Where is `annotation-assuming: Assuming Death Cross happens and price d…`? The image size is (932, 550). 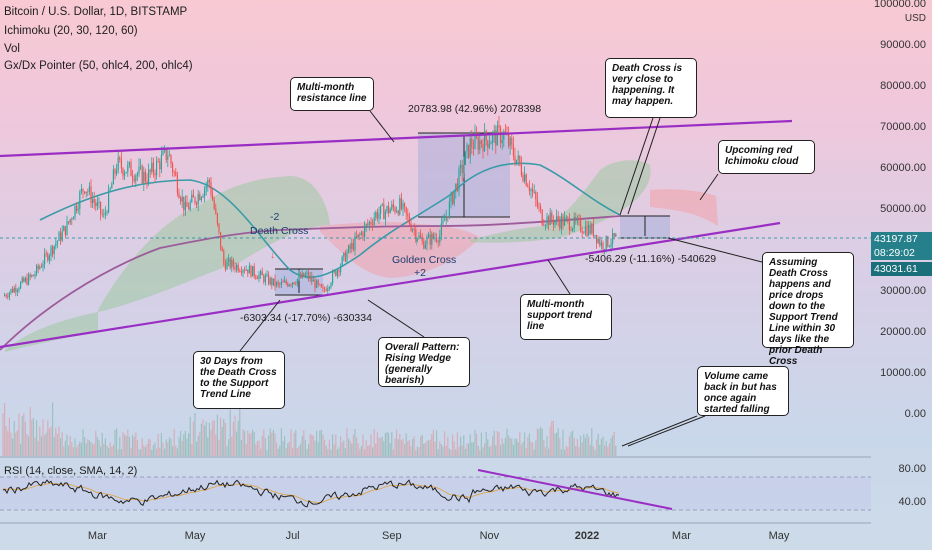
annotation-assuming: Assuming Death Cross happens and price d… is located at coordinates (808, 309).